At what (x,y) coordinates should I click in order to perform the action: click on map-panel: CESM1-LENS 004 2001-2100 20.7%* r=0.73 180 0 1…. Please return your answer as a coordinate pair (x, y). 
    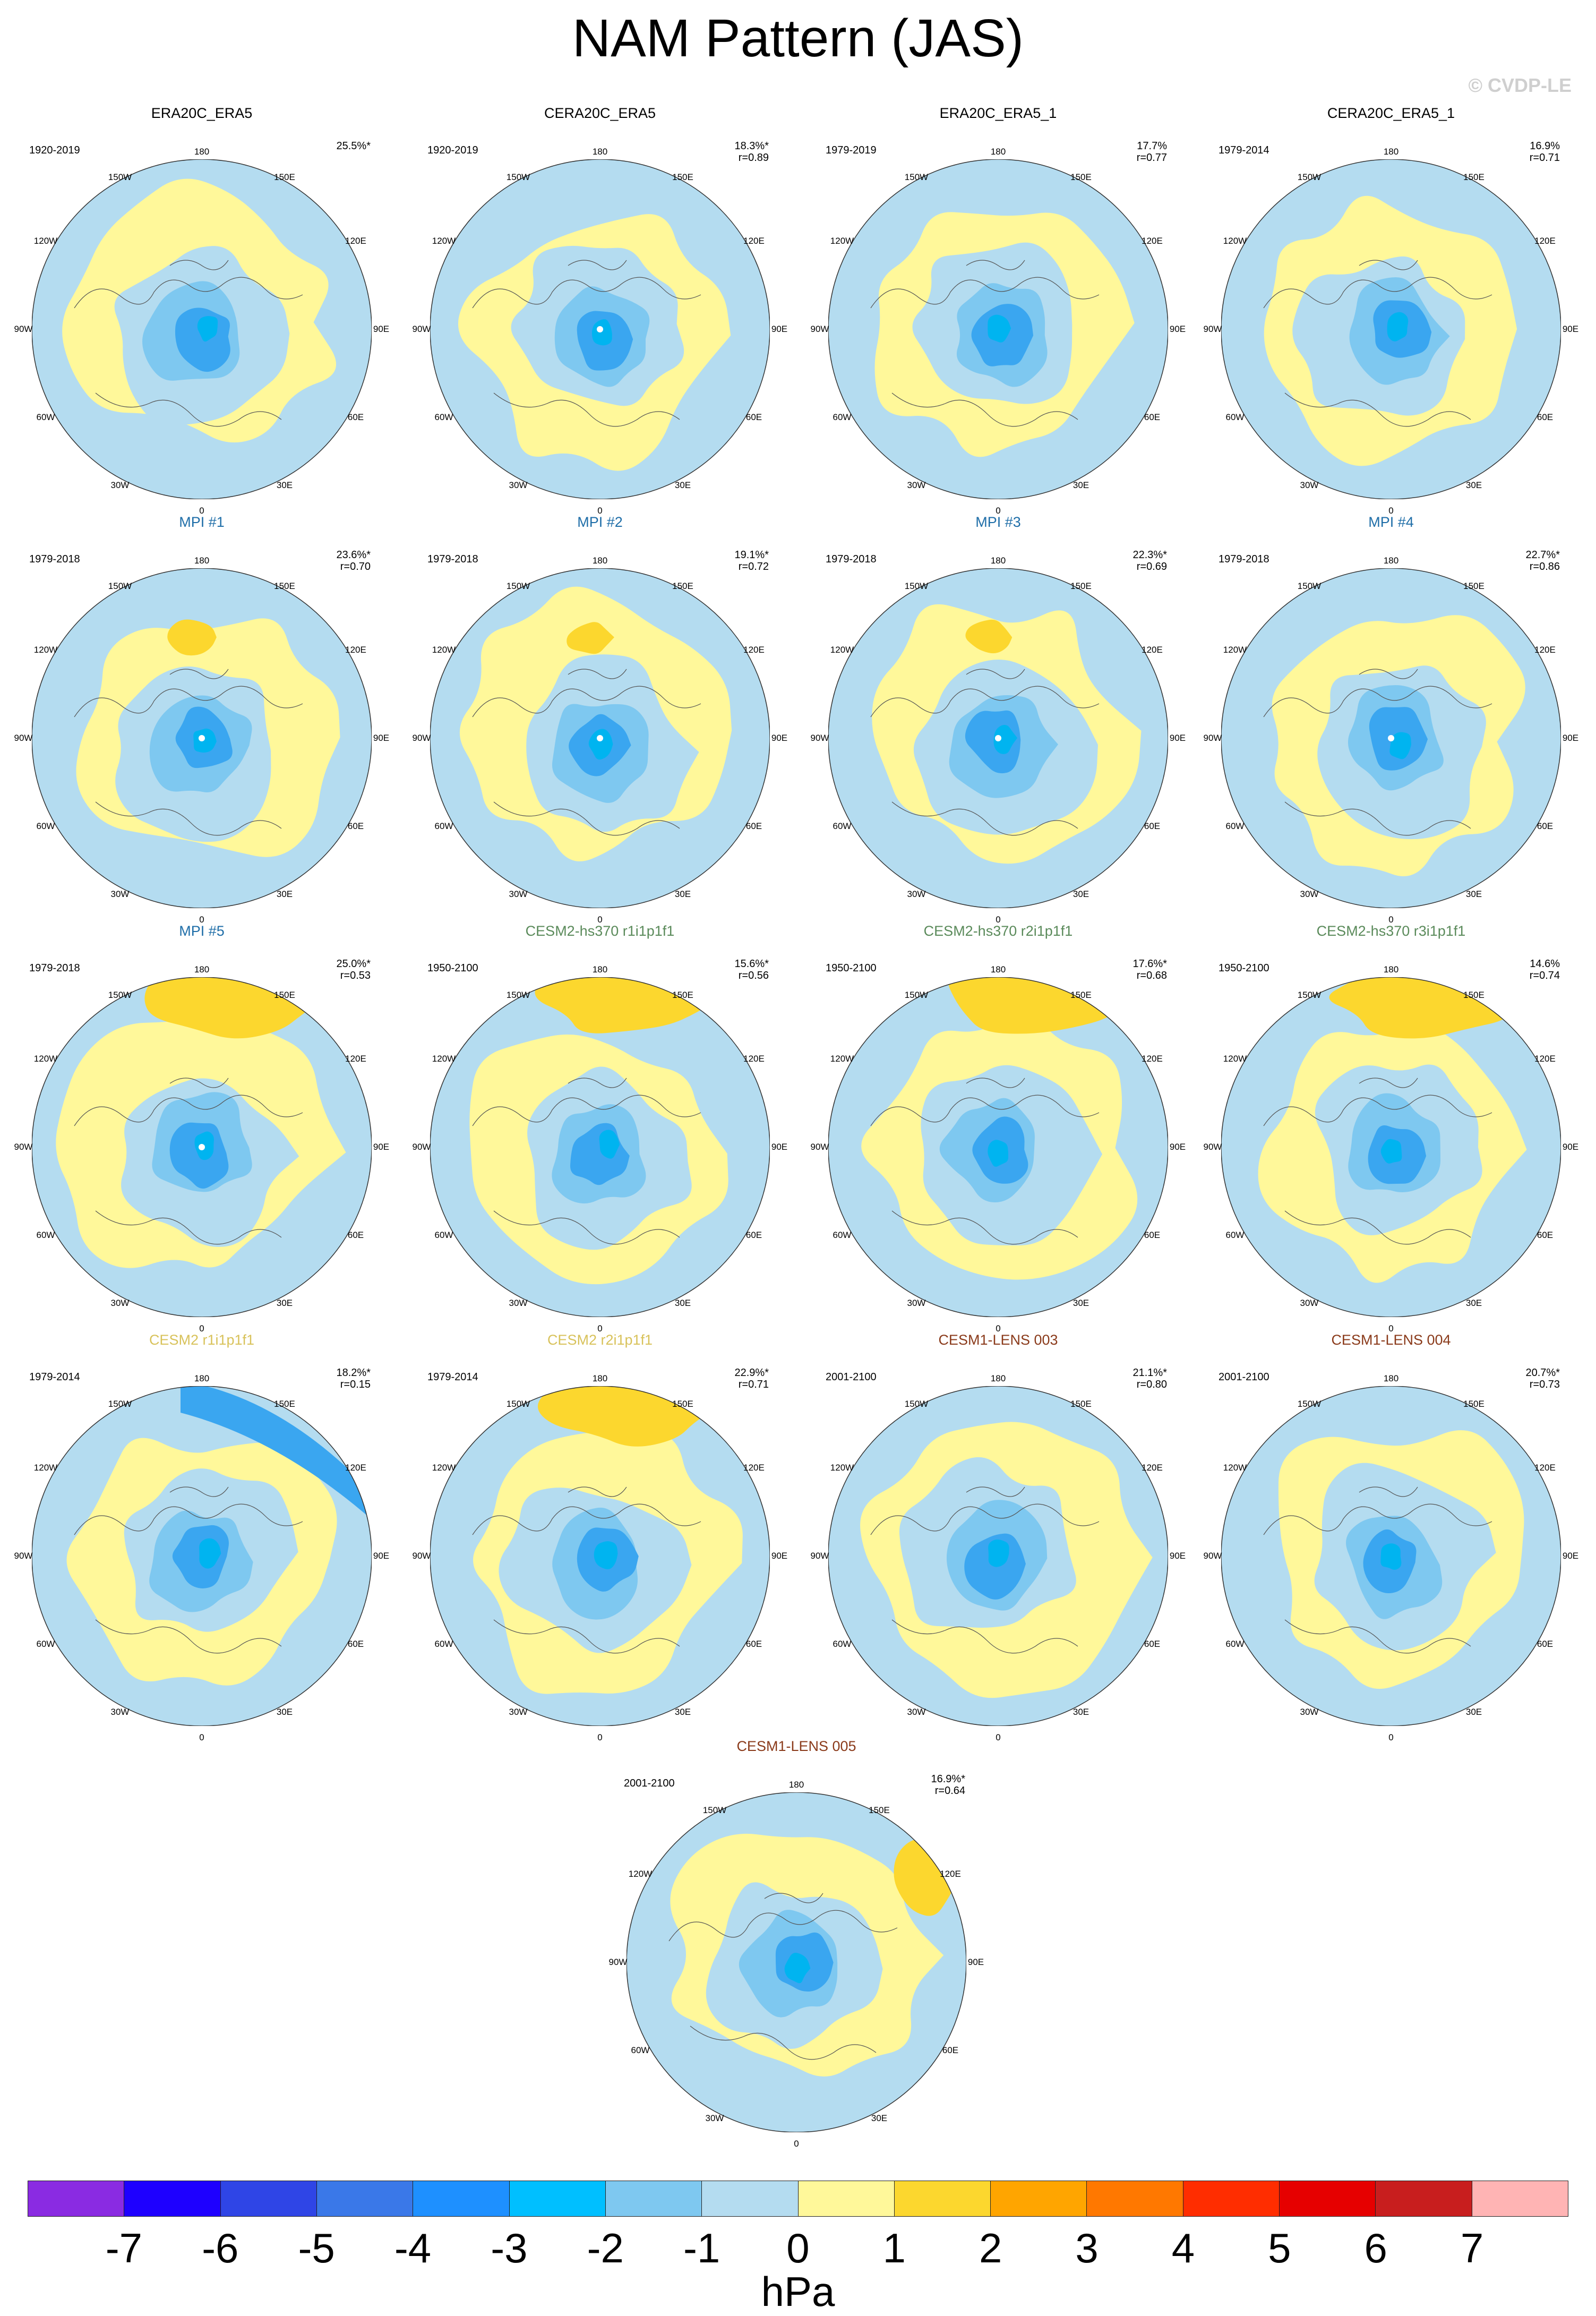
    Looking at the image, I should click on (1391, 1537).